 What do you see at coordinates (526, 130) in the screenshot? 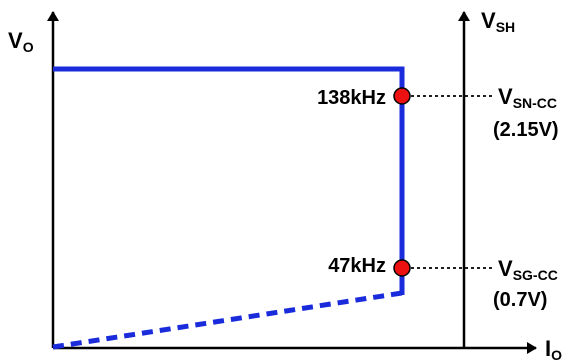
I see `vsn-cc-value: (2.15V)` at bounding box center [526, 130].